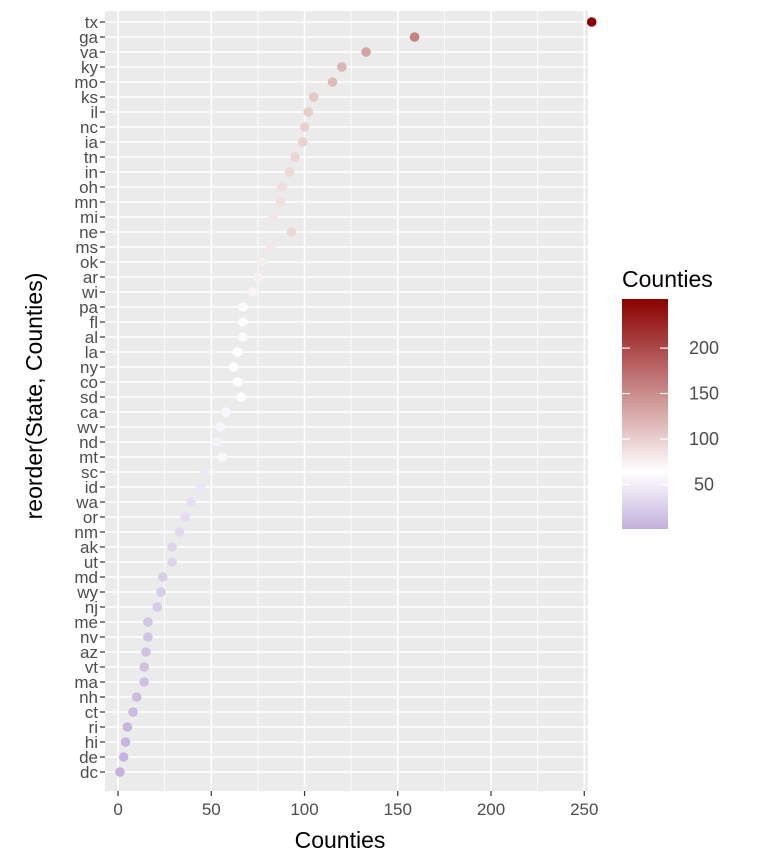 Image resolution: width=768 pixels, height=864 pixels. Describe the element at coordinates (90, 67) in the screenshot. I see `y-tick-label-ky: ky` at that location.